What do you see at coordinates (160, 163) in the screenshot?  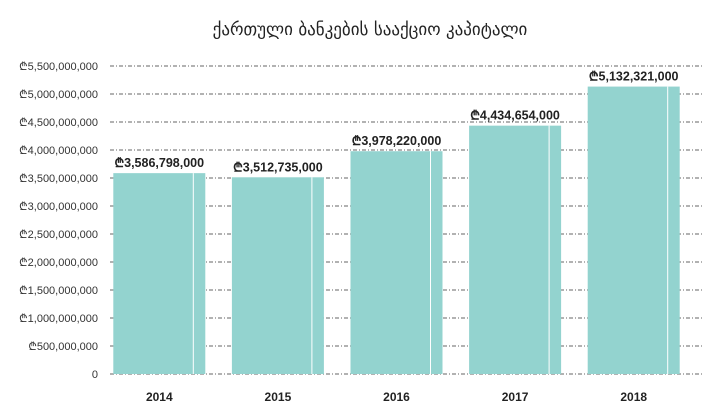 I see `data-label: ₾3,586,798,000` at bounding box center [160, 163].